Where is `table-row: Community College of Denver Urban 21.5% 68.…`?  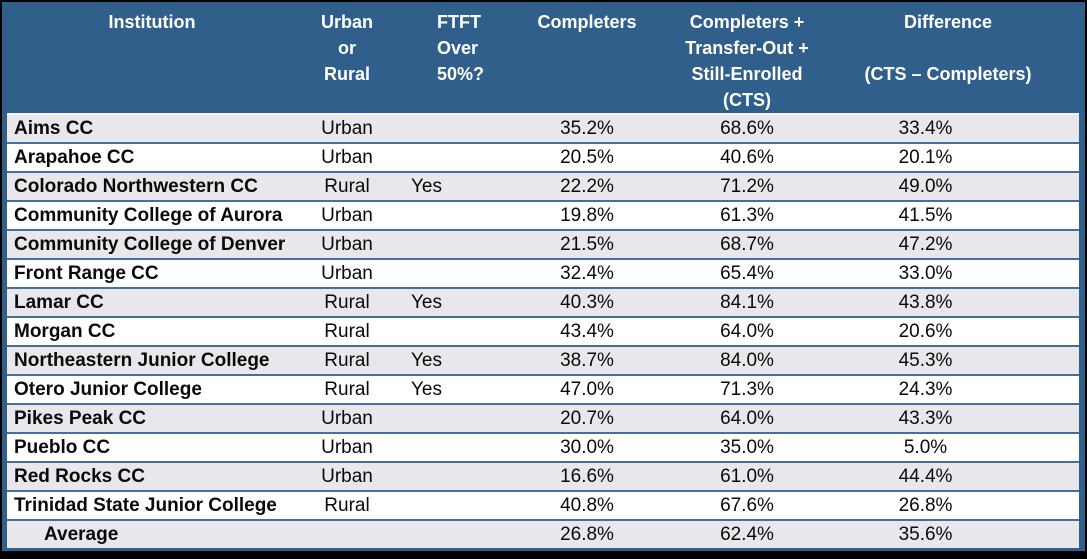 table-row: Community College of Denver Urban 21.5% 68.… is located at coordinates (543, 243).